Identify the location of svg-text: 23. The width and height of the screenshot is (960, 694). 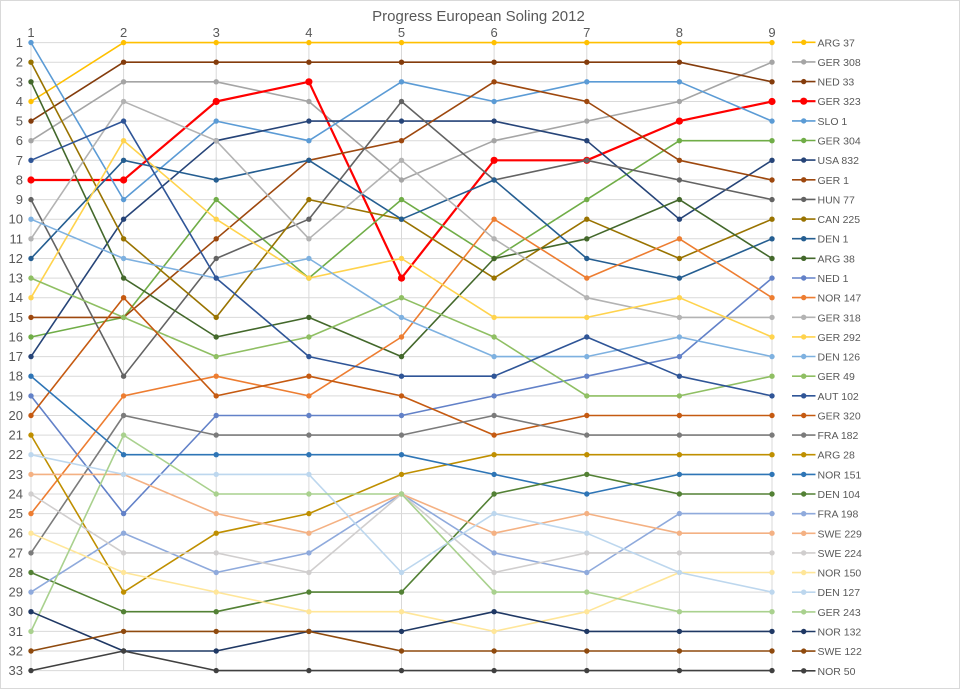
(16, 474).